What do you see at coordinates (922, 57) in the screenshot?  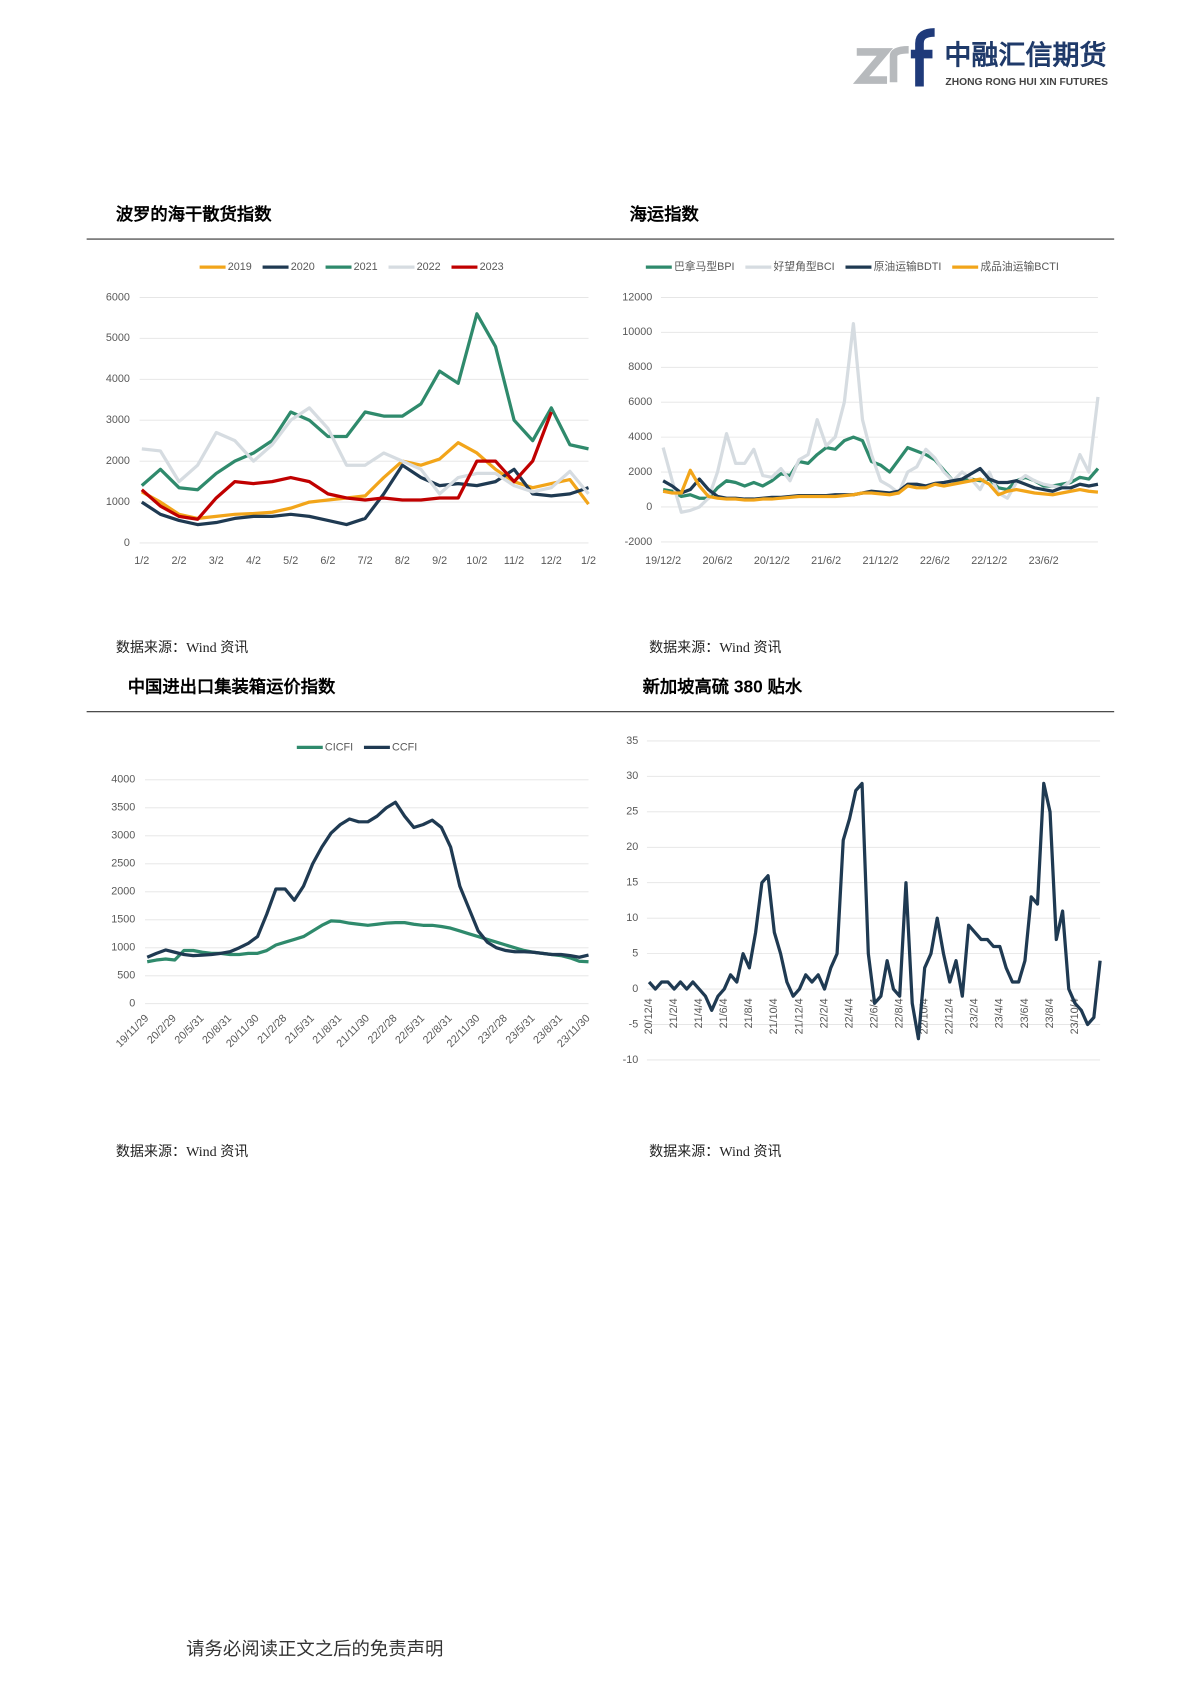 I see `logo-f` at bounding box center [922, 57].